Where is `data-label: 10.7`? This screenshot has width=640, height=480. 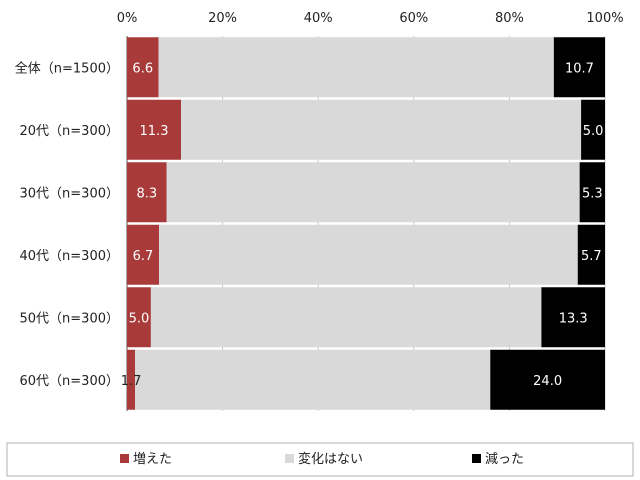 data-label: 10.7 is located at coordinates (579, 68).